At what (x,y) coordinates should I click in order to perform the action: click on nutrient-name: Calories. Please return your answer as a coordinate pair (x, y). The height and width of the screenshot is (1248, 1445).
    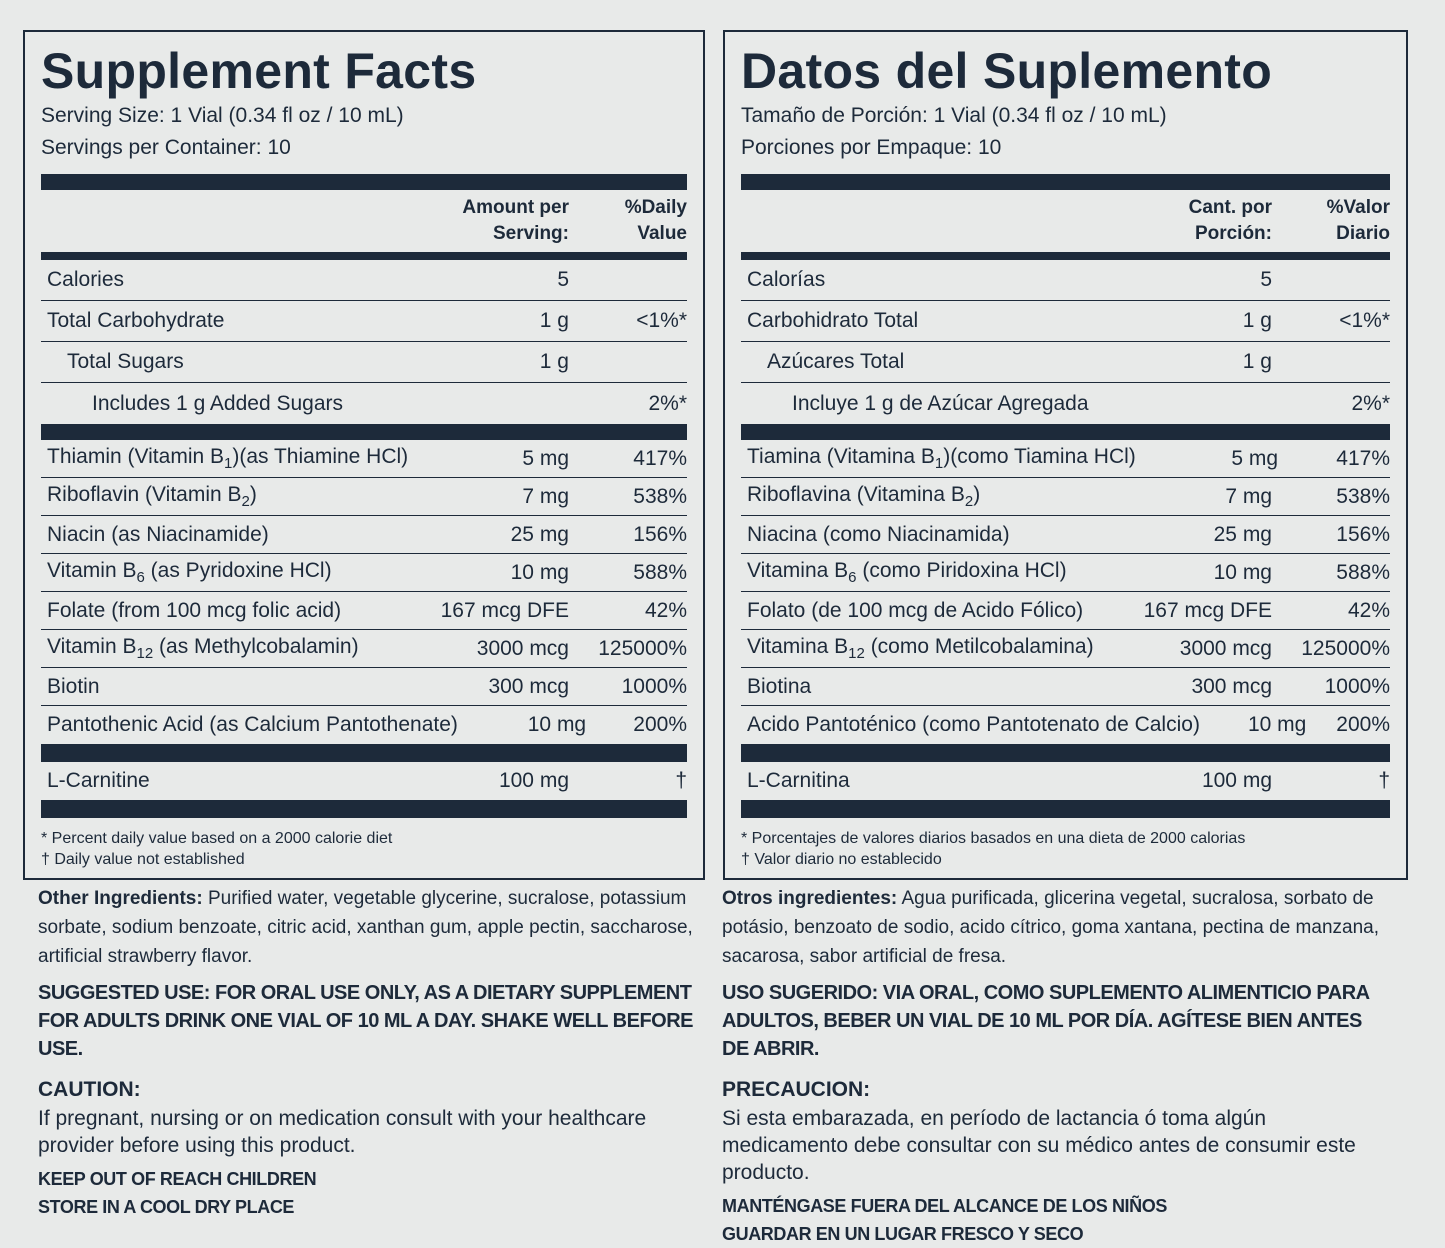
    Looking at the image, I should click on (86, 279).